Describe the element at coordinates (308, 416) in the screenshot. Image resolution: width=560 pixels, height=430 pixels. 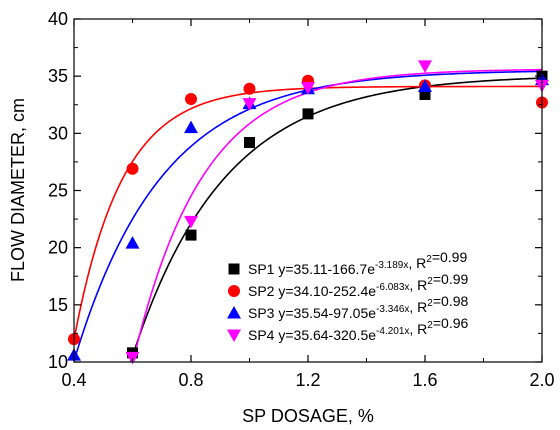
I see `x-axis-label: SP DOSAGE, %` at that location.